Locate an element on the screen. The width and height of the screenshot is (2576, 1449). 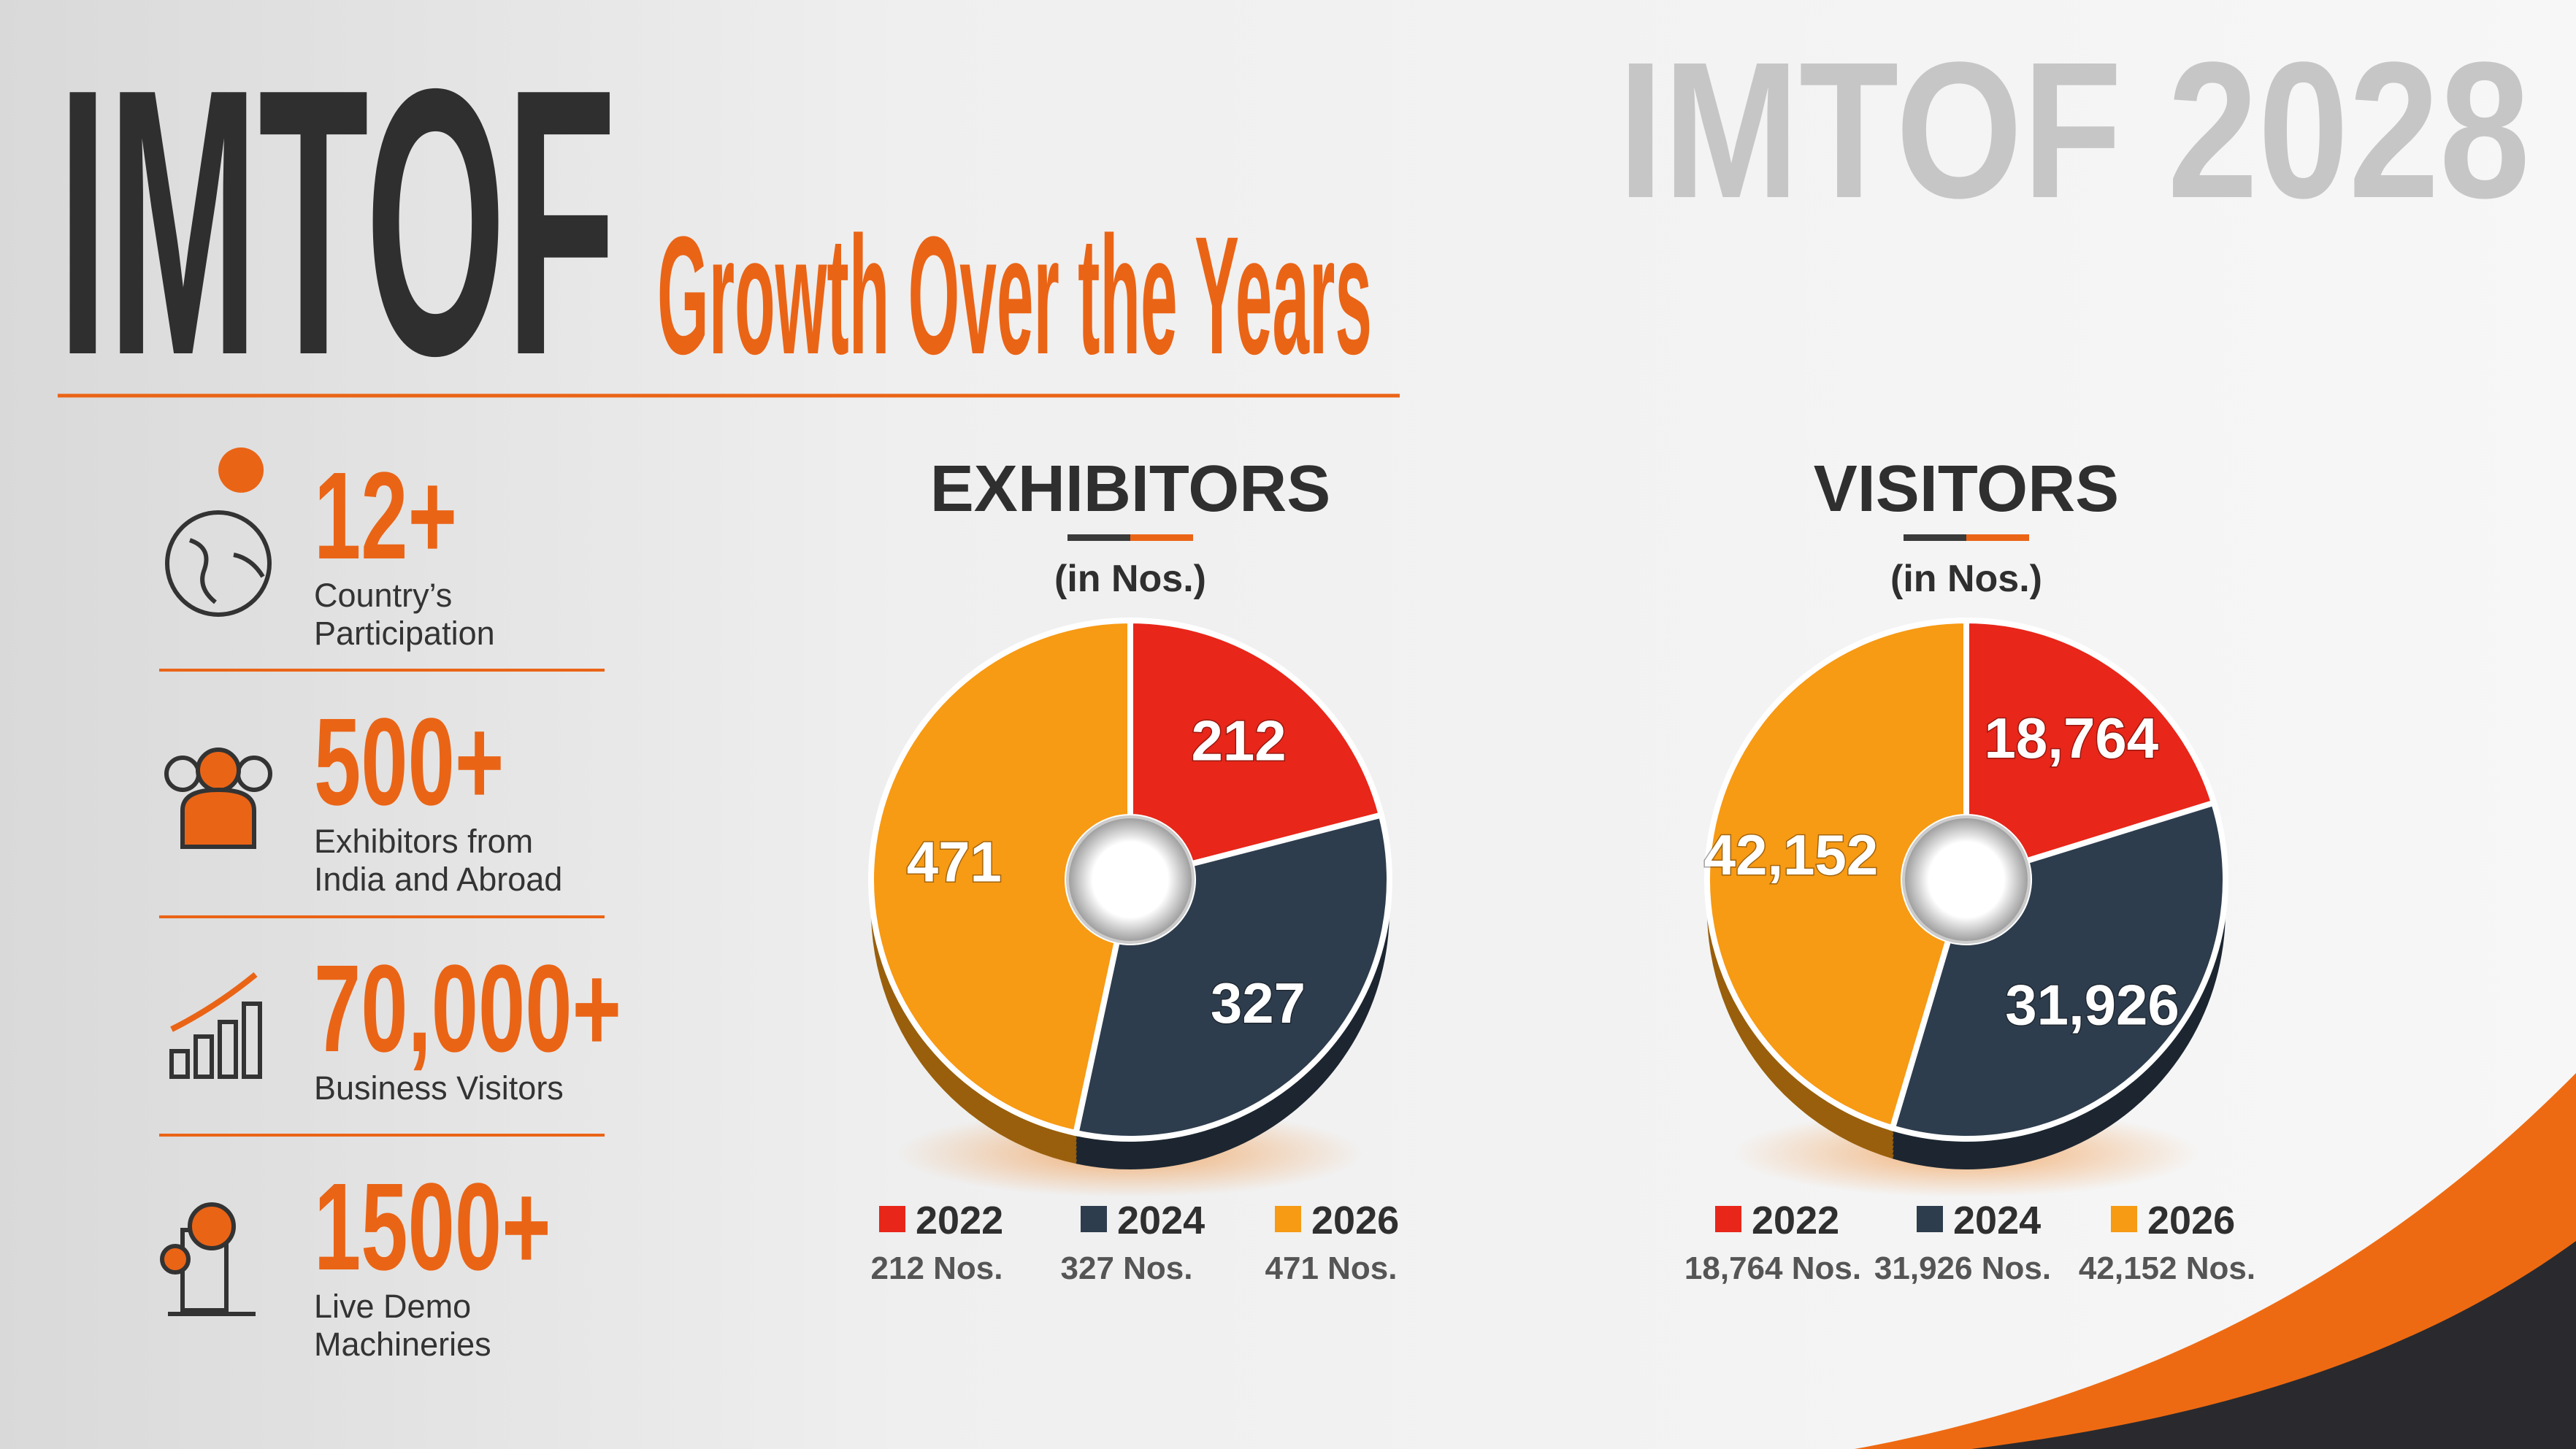
brand: IMTOF is located at coordinates (337, 222).